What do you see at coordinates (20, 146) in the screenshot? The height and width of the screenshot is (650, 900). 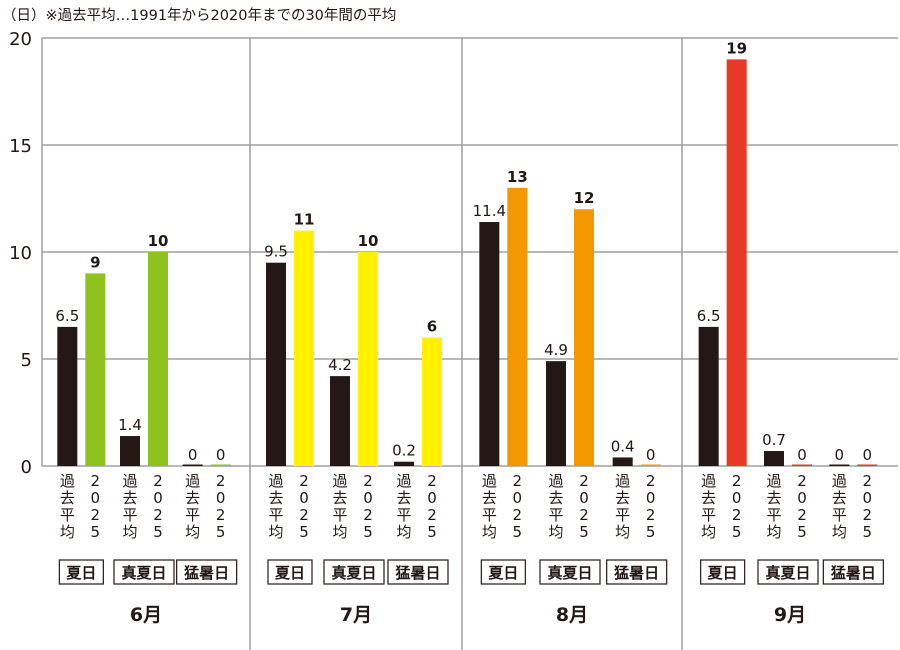 I see `y-tick-label: 15` at bounding box center [20, 146].